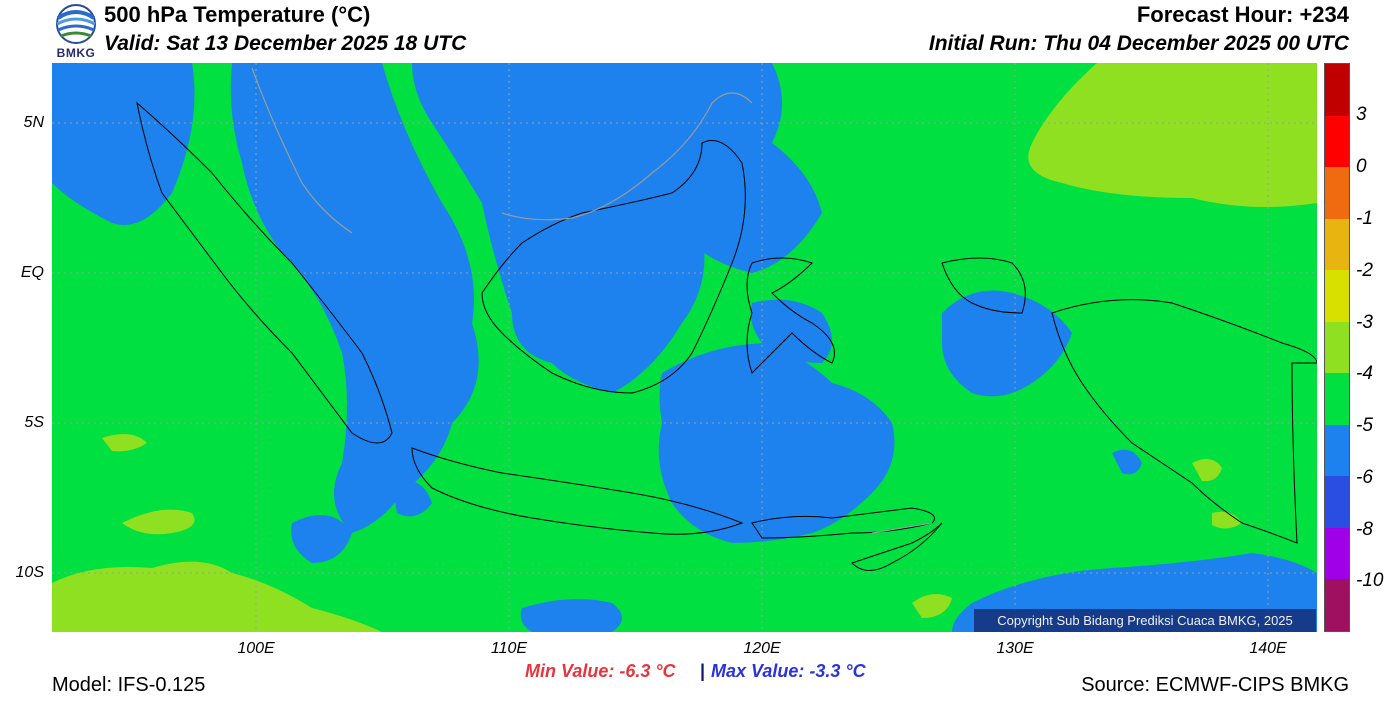  I want to click on lon-label: 130E, so click(1015, 648).